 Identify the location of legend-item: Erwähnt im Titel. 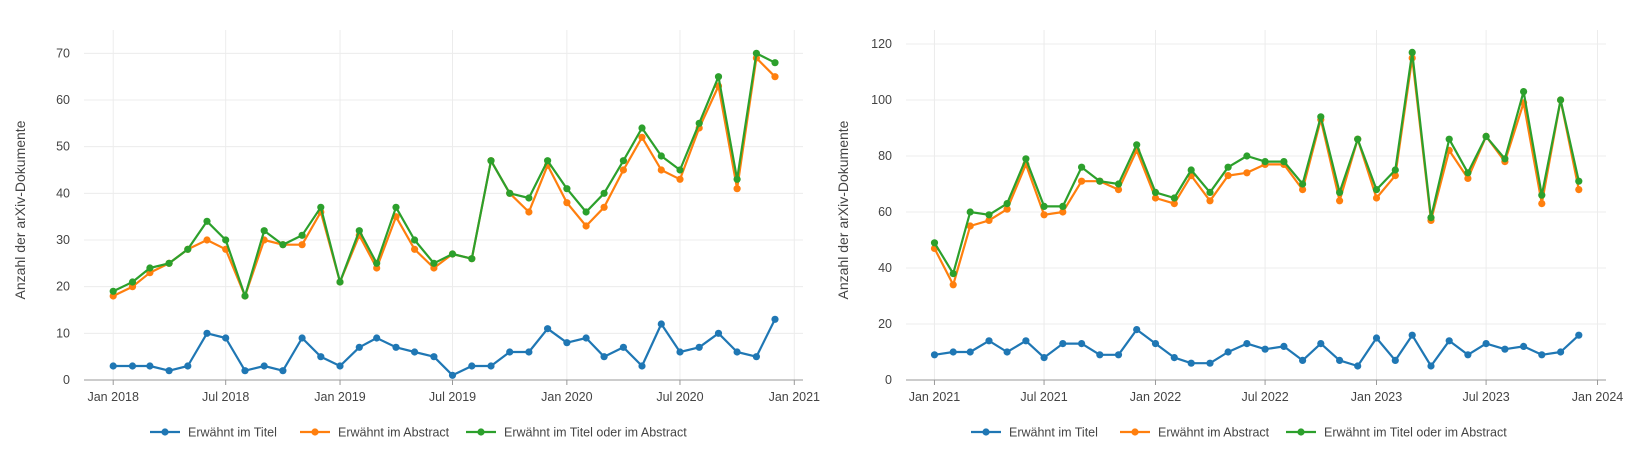
(1034, 433).